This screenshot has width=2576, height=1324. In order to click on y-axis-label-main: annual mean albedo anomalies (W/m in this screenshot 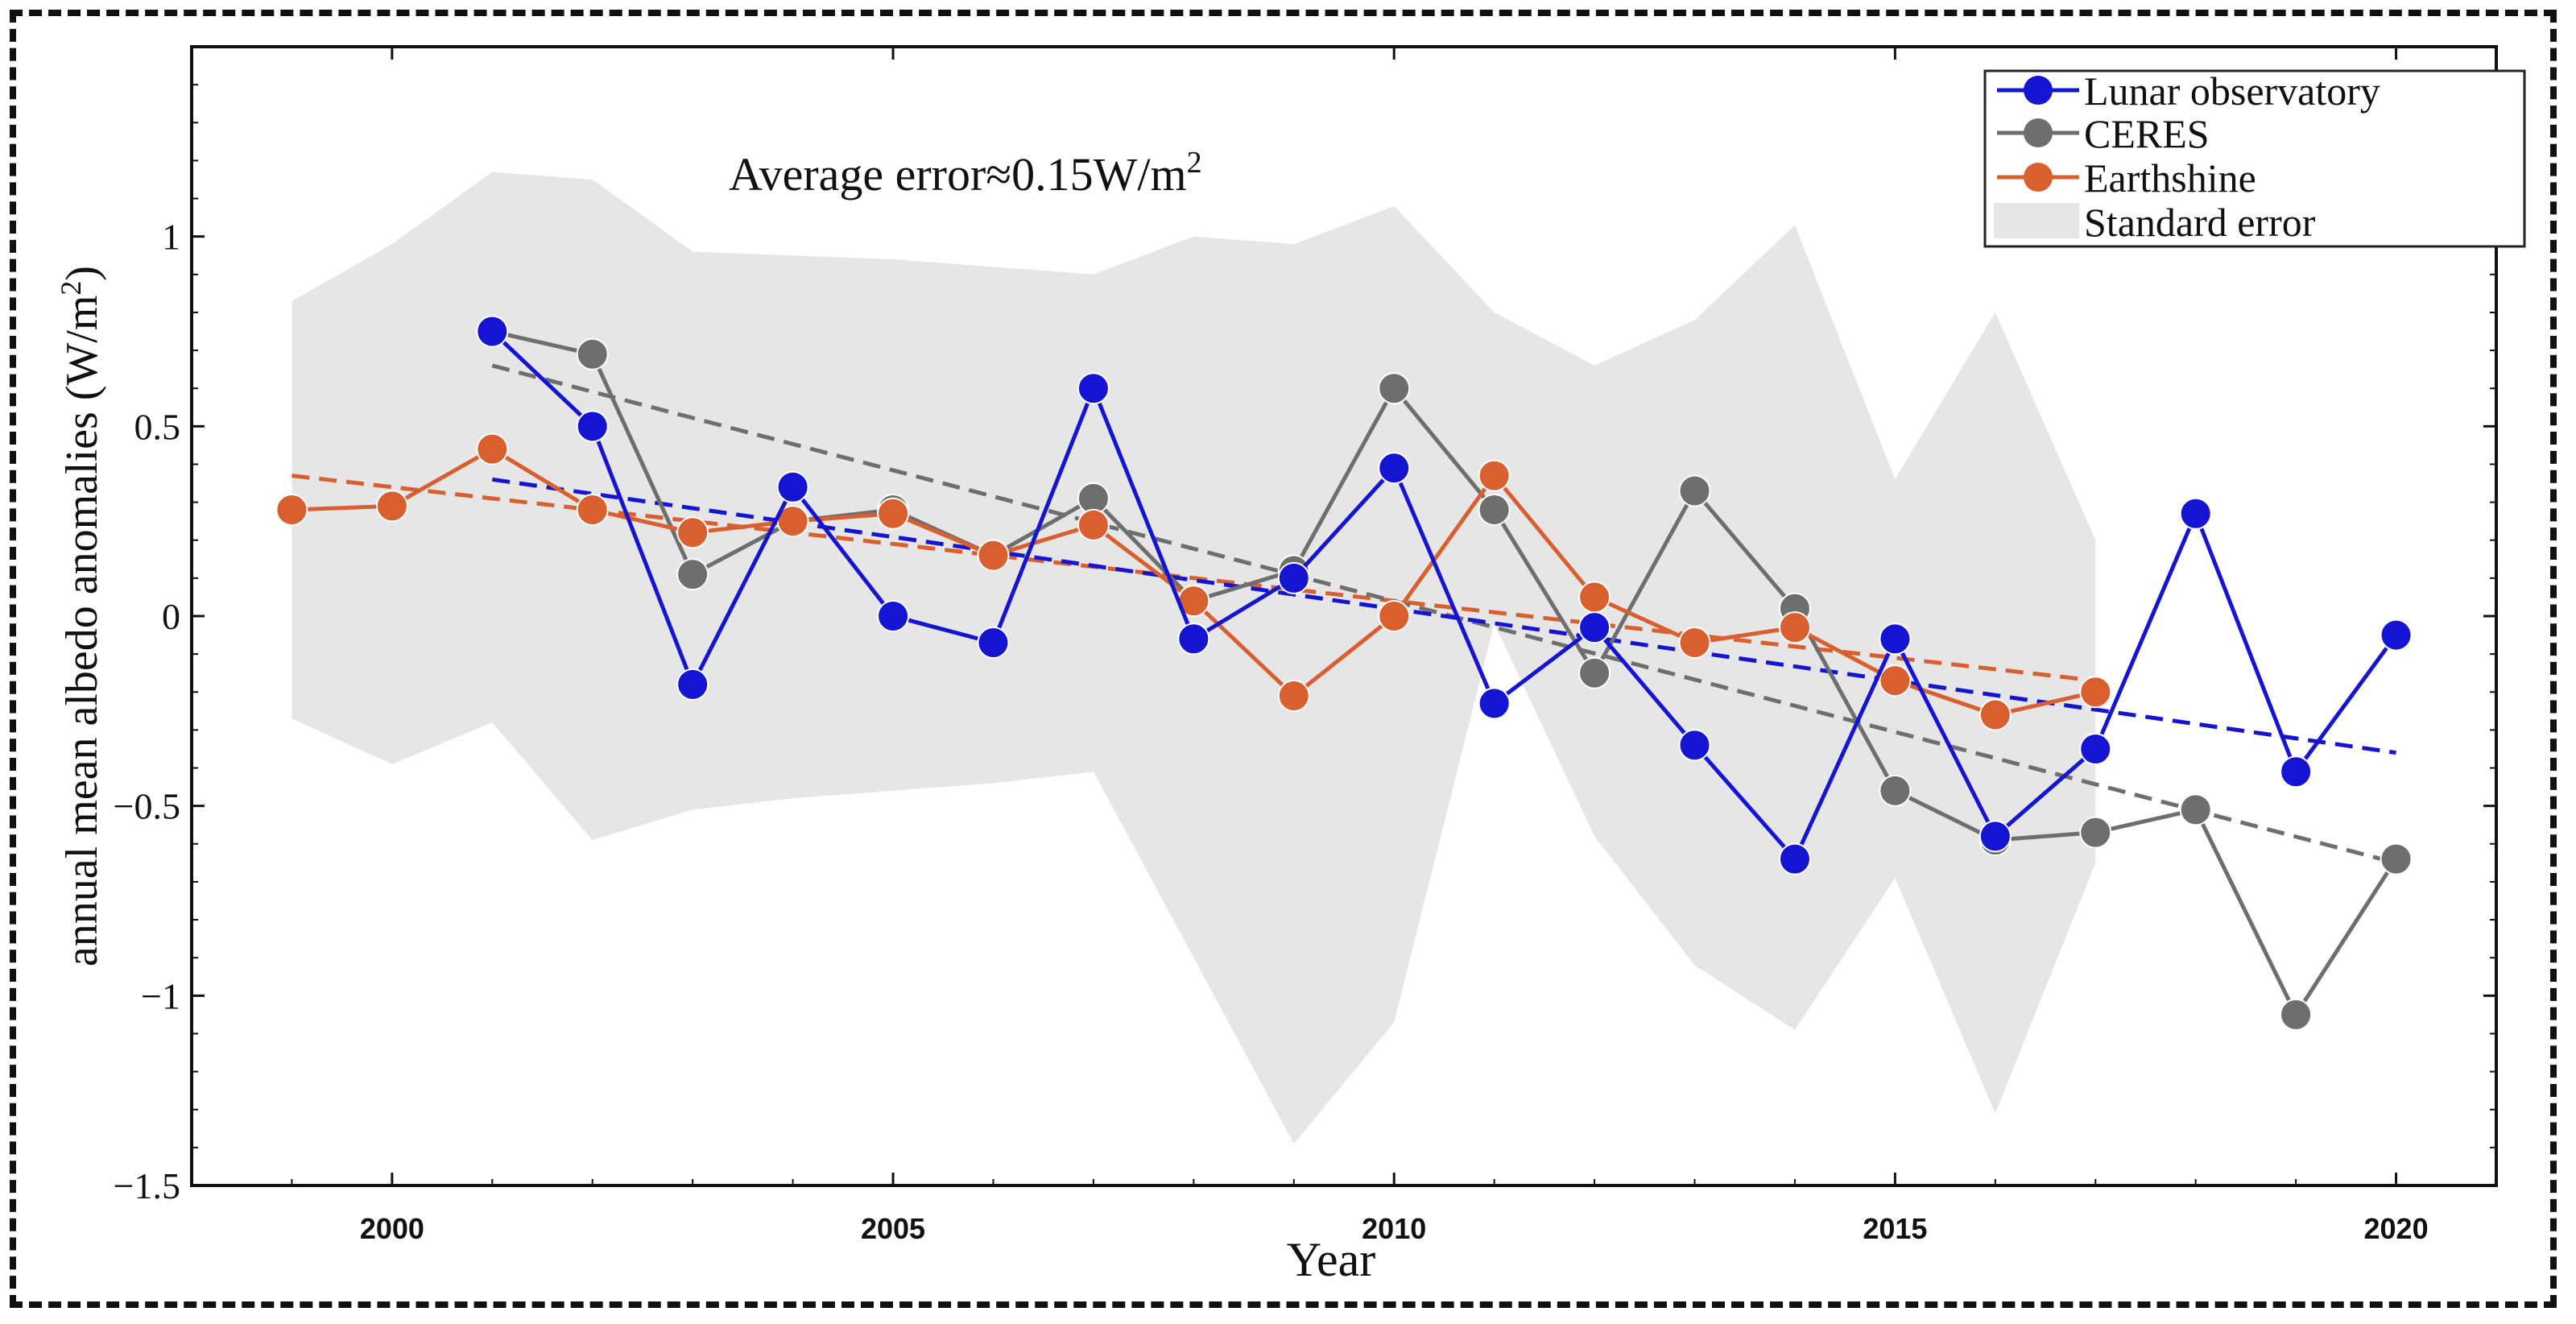, I will do `click(82, 631)`.